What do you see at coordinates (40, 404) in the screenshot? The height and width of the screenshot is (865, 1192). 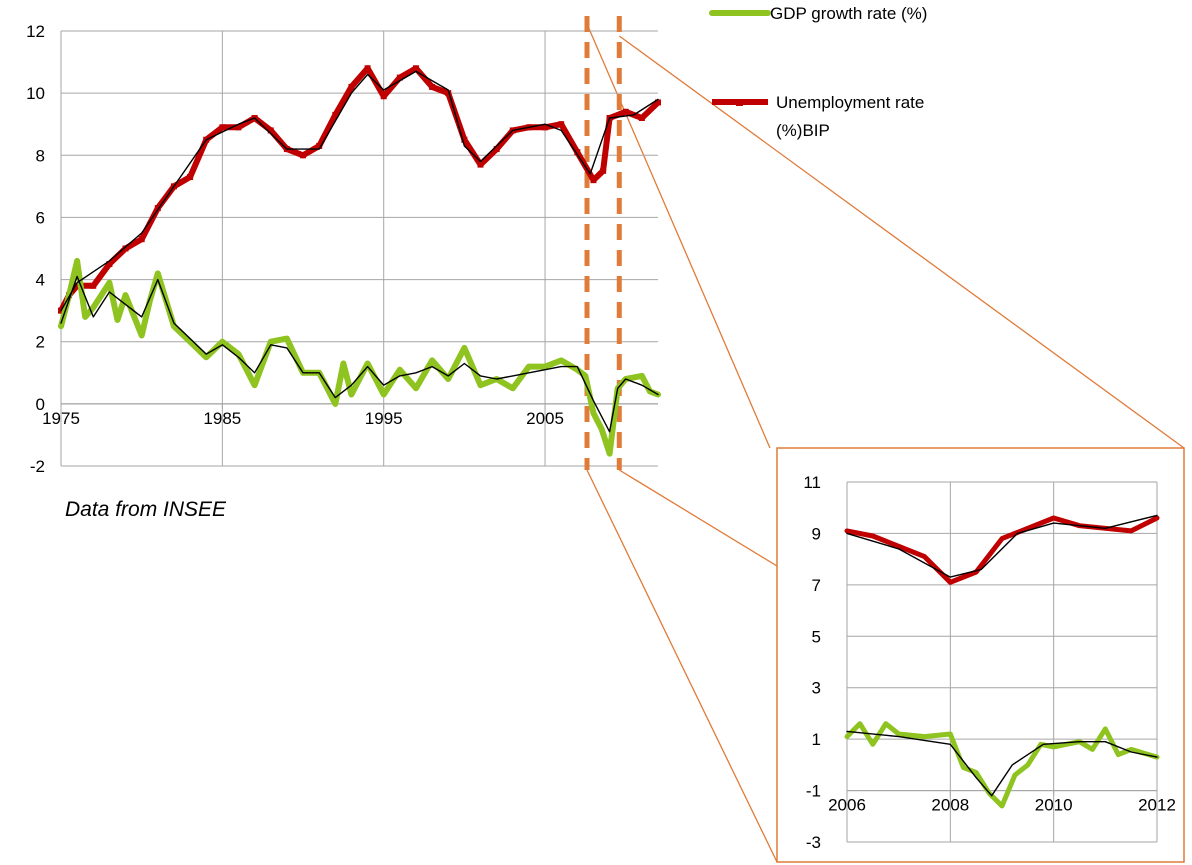 I see `y-tick-label: 0` at bounding box center [40, 404].